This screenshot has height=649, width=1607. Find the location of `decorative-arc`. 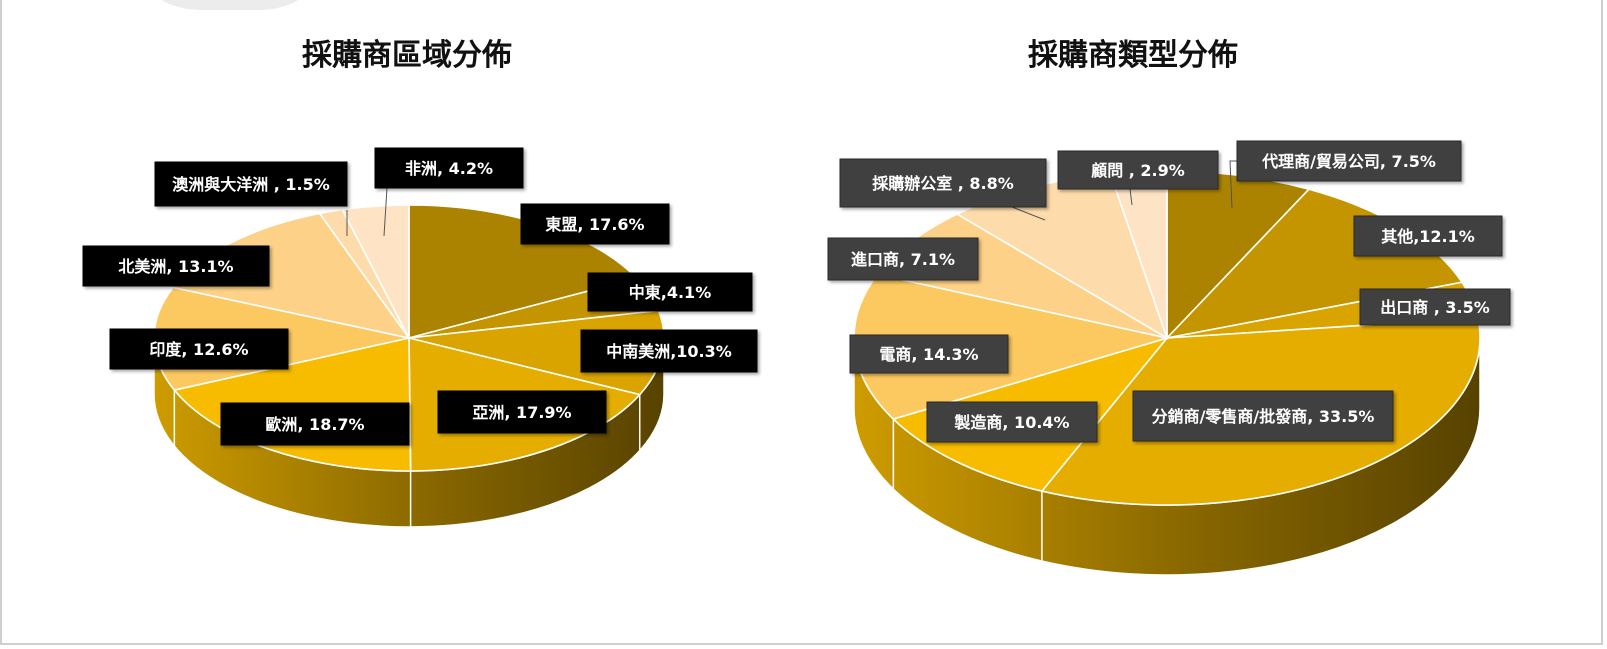

decorative-arc is located at coordinates (230, 5).